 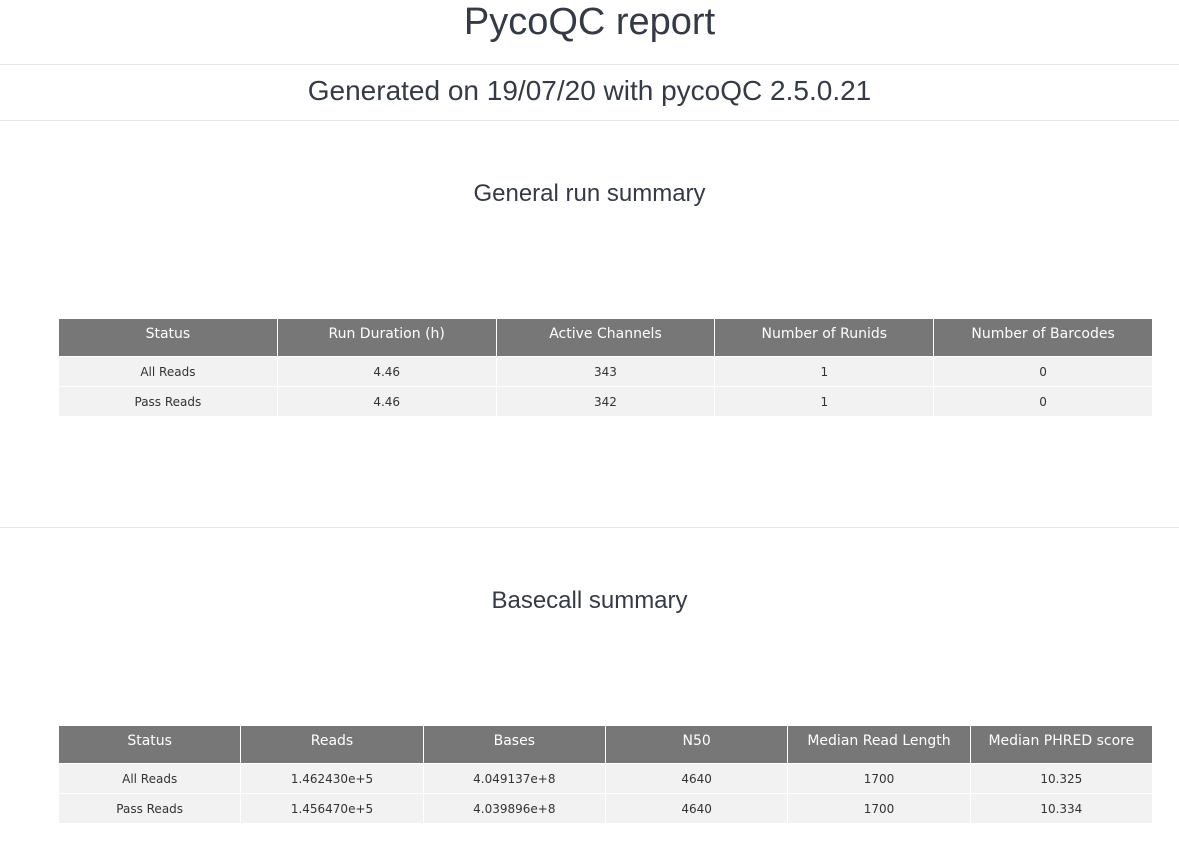 What do you see at coordinates (1061, 745) in the screenshot?
I see `column-header: Median PHRED score` at bounding box center [1061, 745].